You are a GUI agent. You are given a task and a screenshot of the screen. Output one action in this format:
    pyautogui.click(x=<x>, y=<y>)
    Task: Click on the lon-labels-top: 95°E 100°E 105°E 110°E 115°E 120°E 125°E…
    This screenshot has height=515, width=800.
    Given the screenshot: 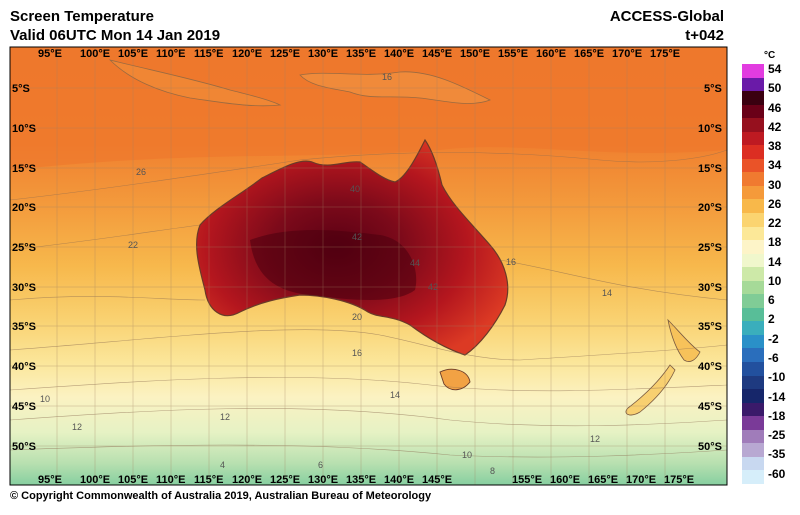 What is the action you would take?
    pyautogui.click(x=359, y=54)
    